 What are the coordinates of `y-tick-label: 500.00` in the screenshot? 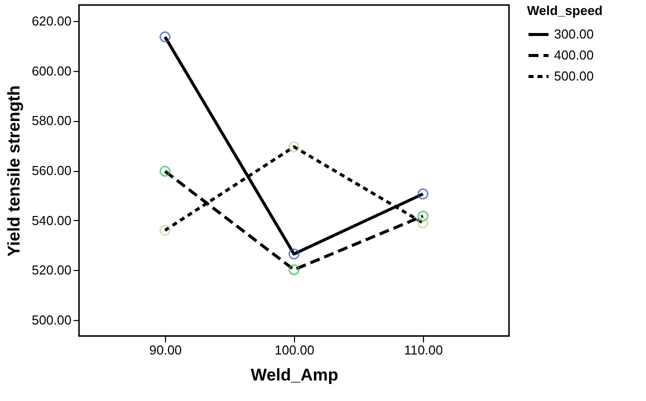 It's located at (52, 320).